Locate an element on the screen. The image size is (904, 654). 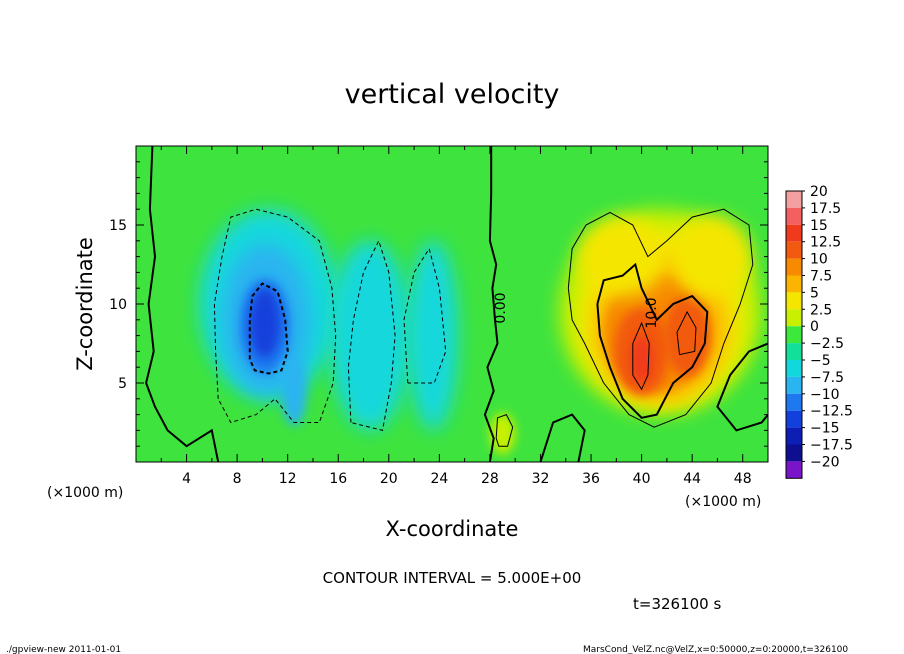
colorbar-label: 0 is located at coordinates (814, 327).